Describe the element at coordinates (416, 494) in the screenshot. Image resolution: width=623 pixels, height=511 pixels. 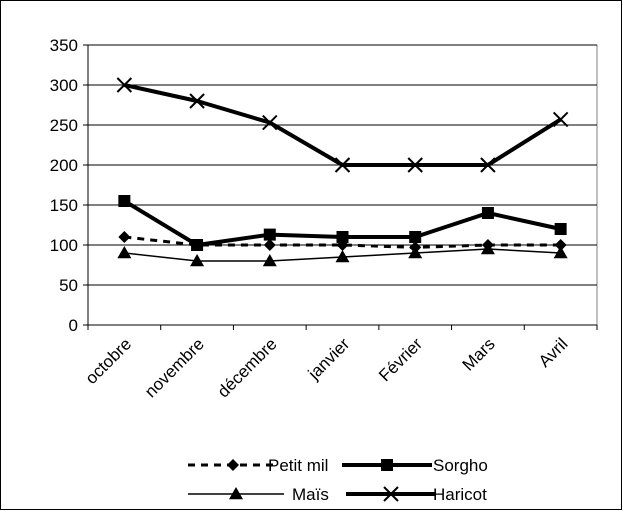
I see `legend-item: Haricot` at that location.